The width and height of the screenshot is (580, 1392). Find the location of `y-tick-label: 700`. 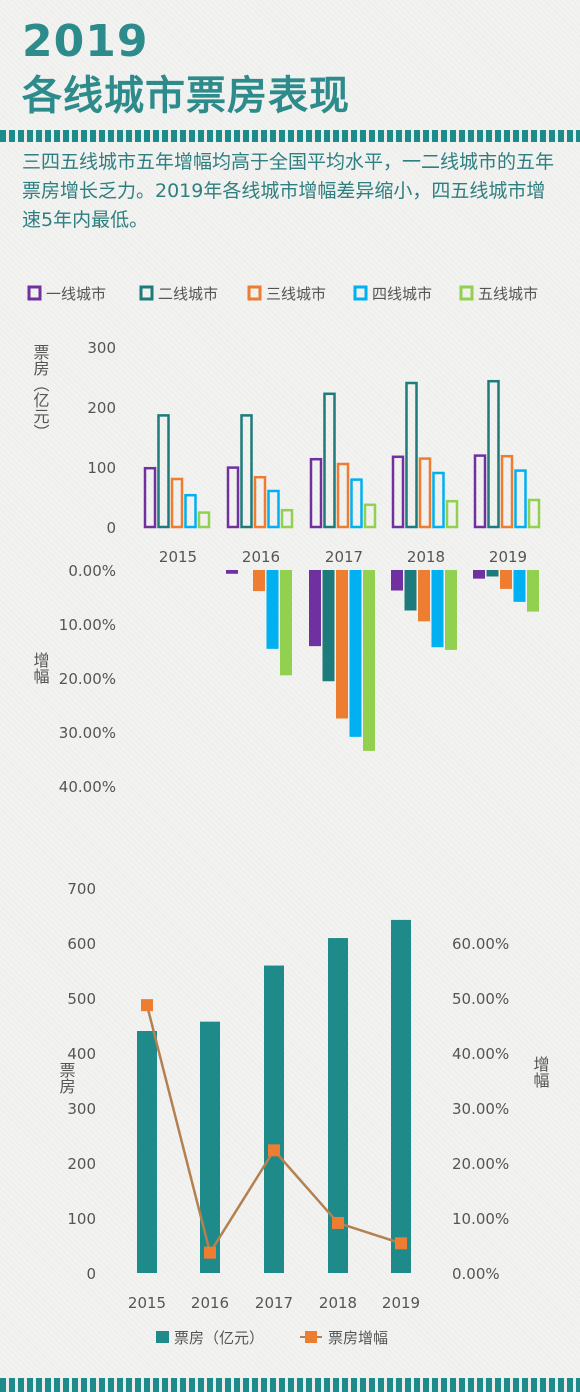

y-tick-label: 700 is located at coordinates (81, 889).